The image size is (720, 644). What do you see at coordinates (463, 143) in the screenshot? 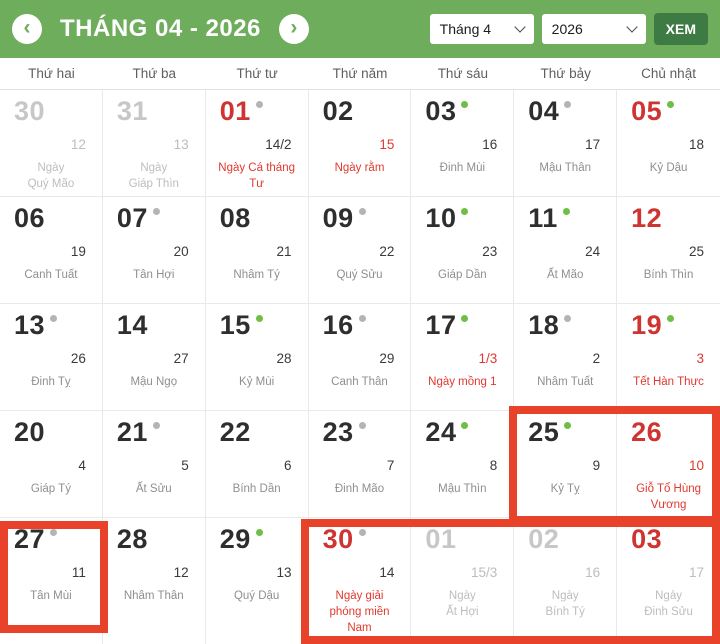
I see `day-cell: 03 16 Đinh Mùi` at bounding box center [463, 143].